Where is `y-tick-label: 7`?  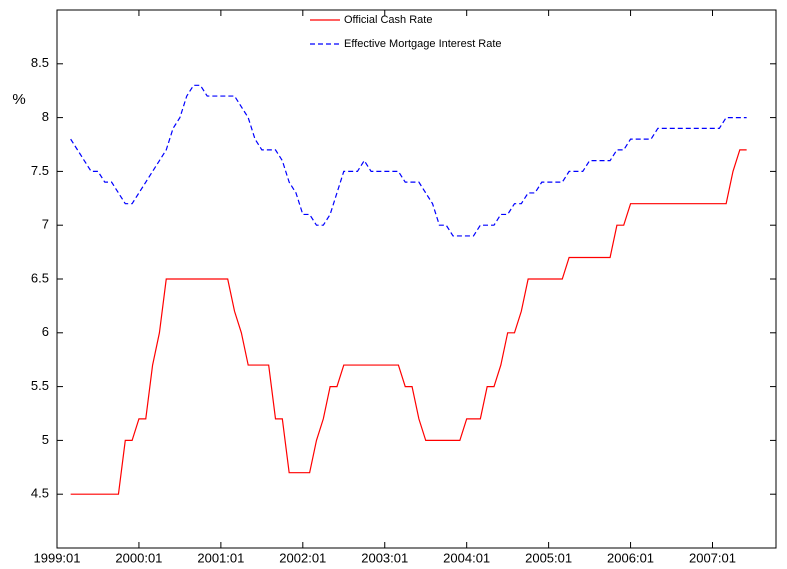 y-tick-label: 7 is located at coordinates (45, 224).